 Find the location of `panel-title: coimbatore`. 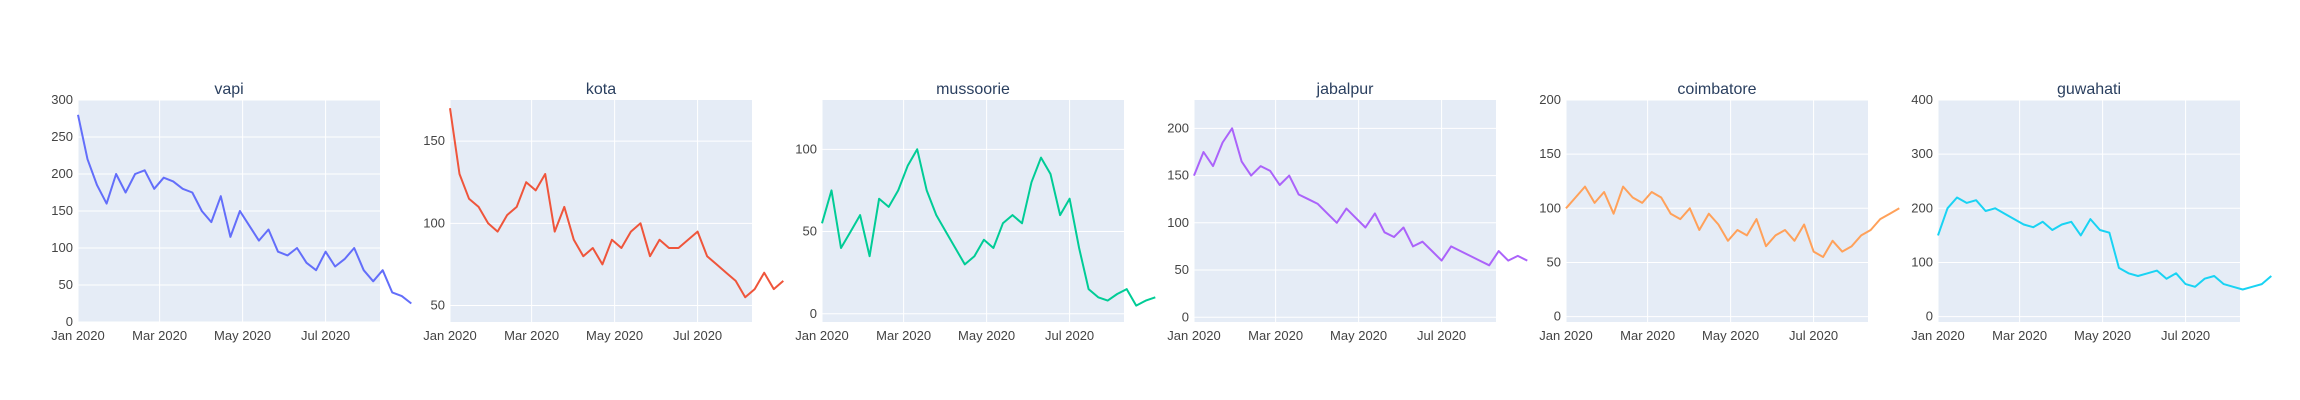

panel-title: coimbatore is located at coordinates (1716, 89).